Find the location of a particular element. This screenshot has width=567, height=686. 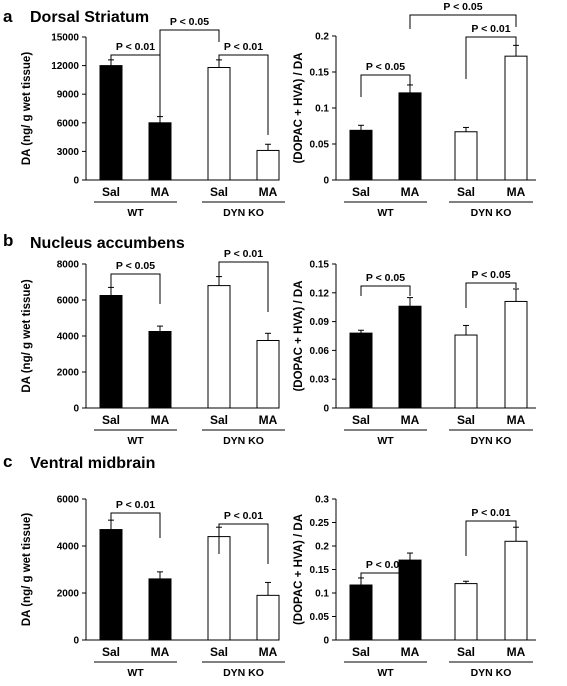

panel-title-nucleus-accumbens: Nucleus accumbens is located at coordinates (107, 243).